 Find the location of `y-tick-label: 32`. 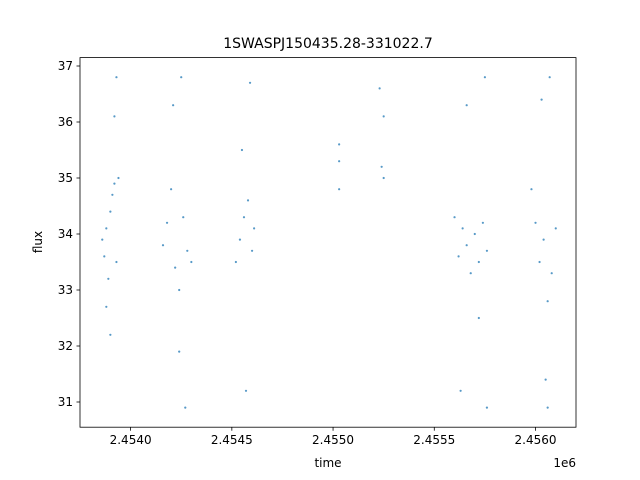

y-tick-label: 32 is located at coordinates (65, 346).